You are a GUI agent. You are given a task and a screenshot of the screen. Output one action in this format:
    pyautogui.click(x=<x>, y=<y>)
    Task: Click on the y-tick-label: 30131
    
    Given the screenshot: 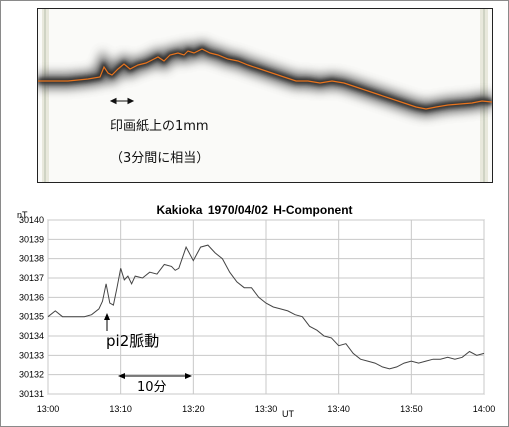 What is the action you would take?
    pyautogui.click(x=31, y=394)
    